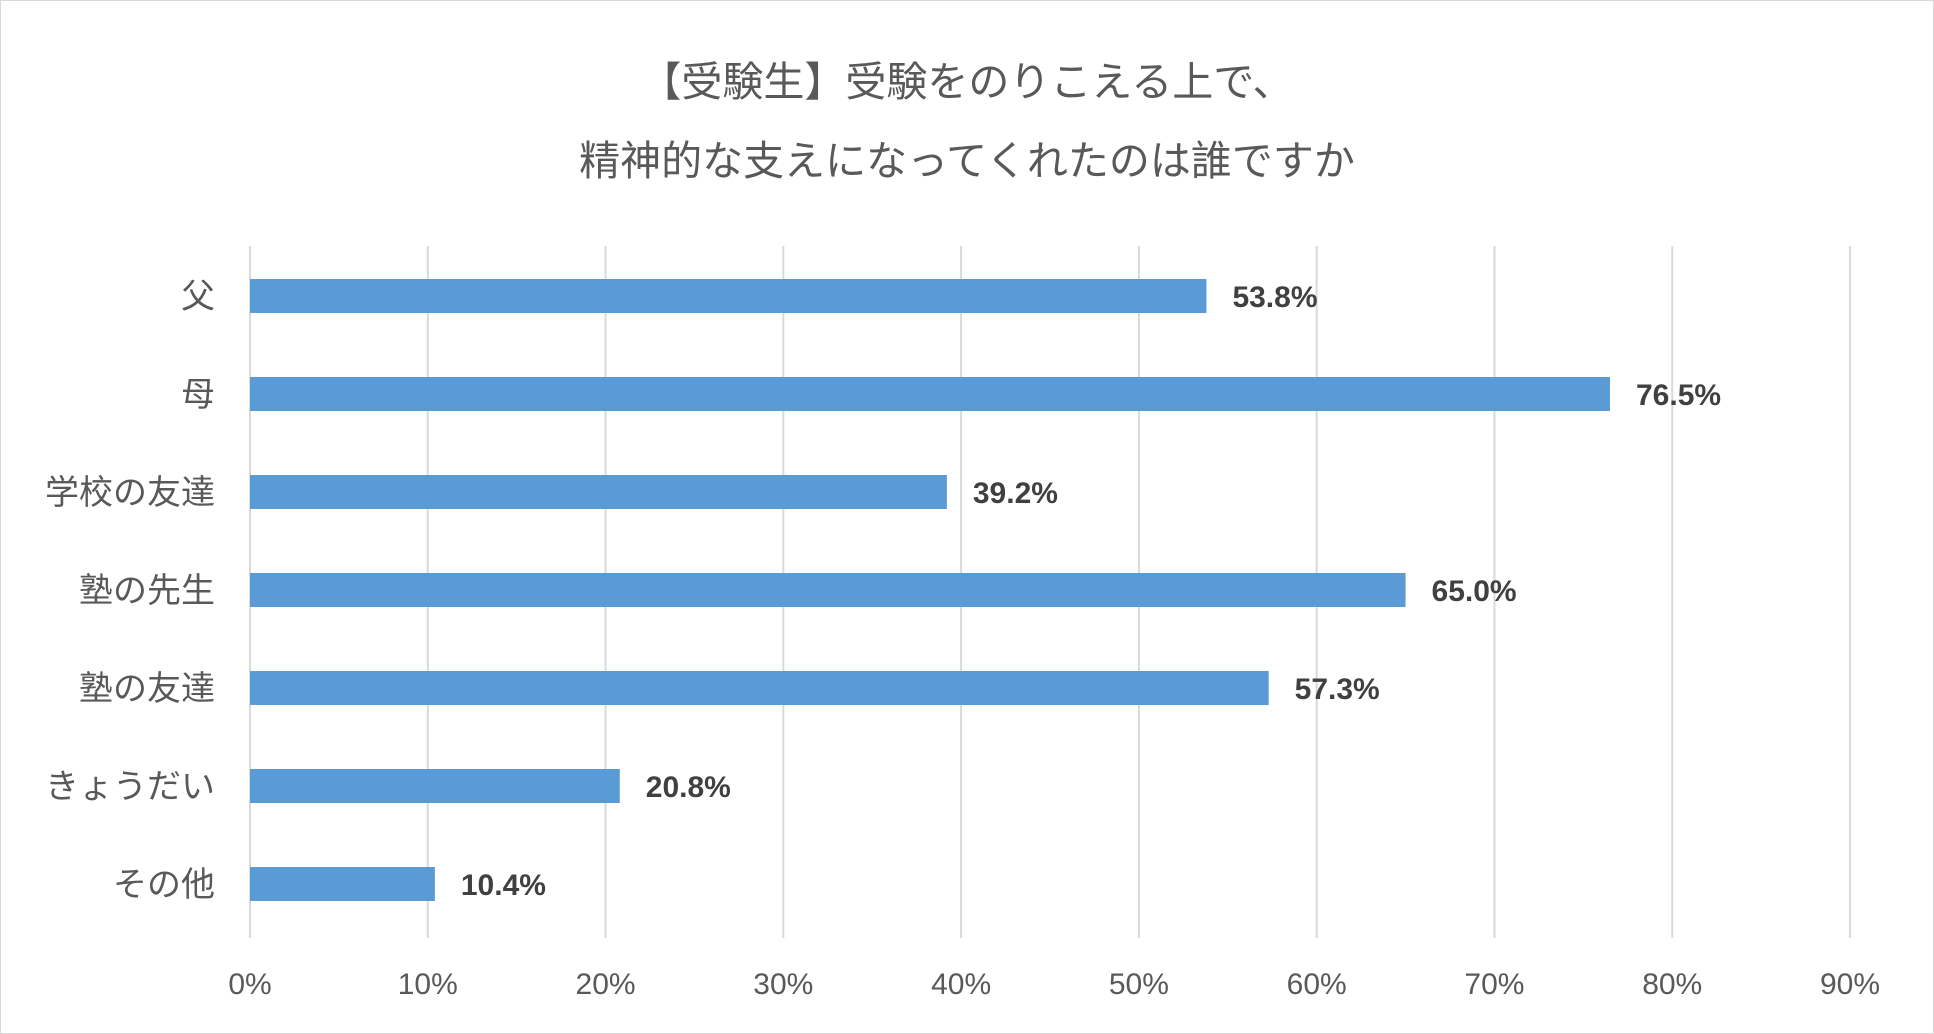  Describe the element at coordinates (130, 787) in the screenshot. I see `category-label: きょうだい` at that location.